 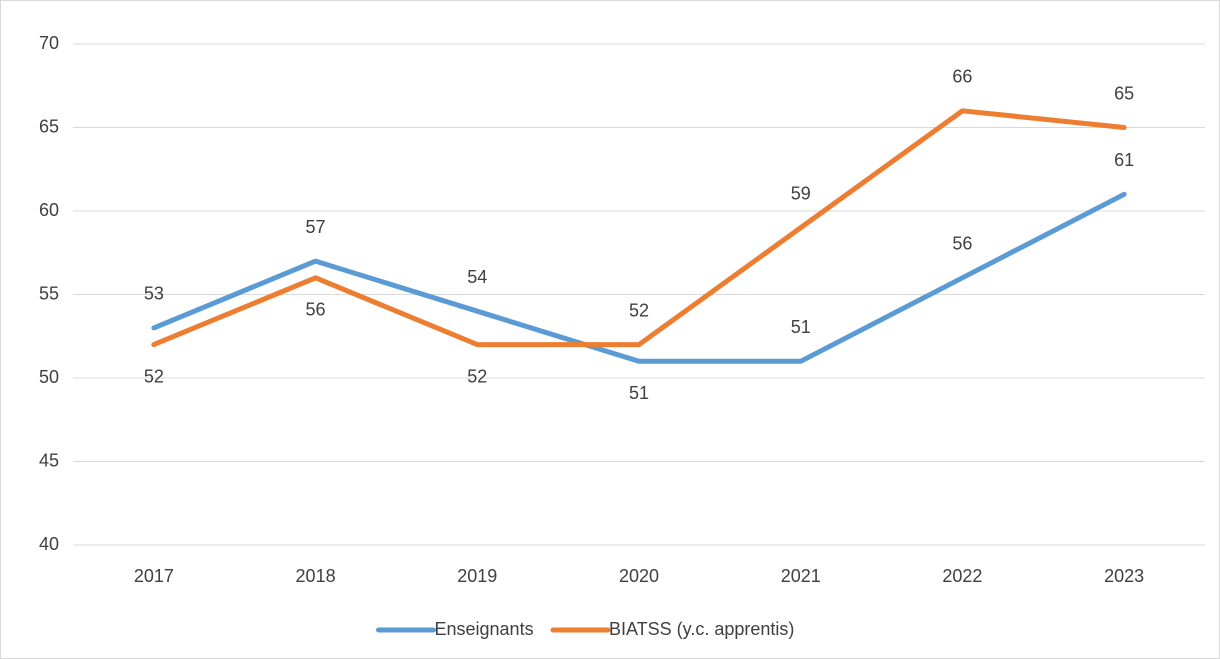 What do you see at coordinates (639, 576) in the screenshot?
I see `x-tick-label: 2020` at bounding box center [639, 576].